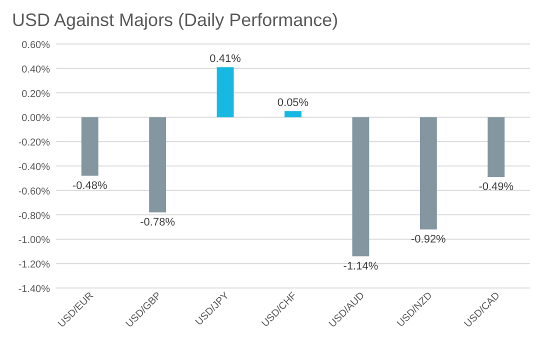 This screenshot has height=351, width=544. What do you see at coordinates (360, 266) in the screenshot?
I see `data-label: -1.14%` at bounding box center [360, 266].